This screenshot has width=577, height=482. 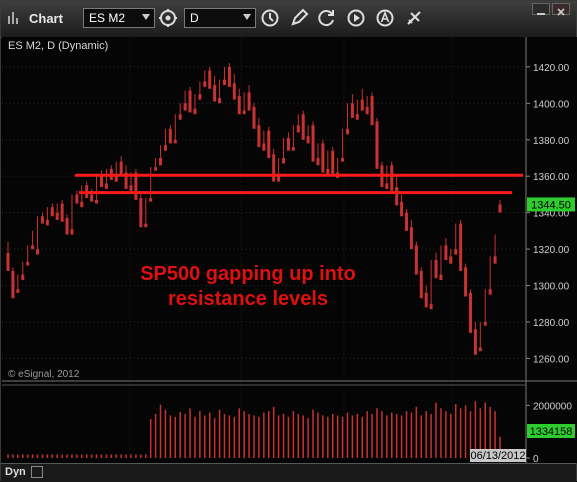 What do you see at coordinates (541, 9) in the screenshot?
I see `minimize-button` at bounding box center [541, 9].